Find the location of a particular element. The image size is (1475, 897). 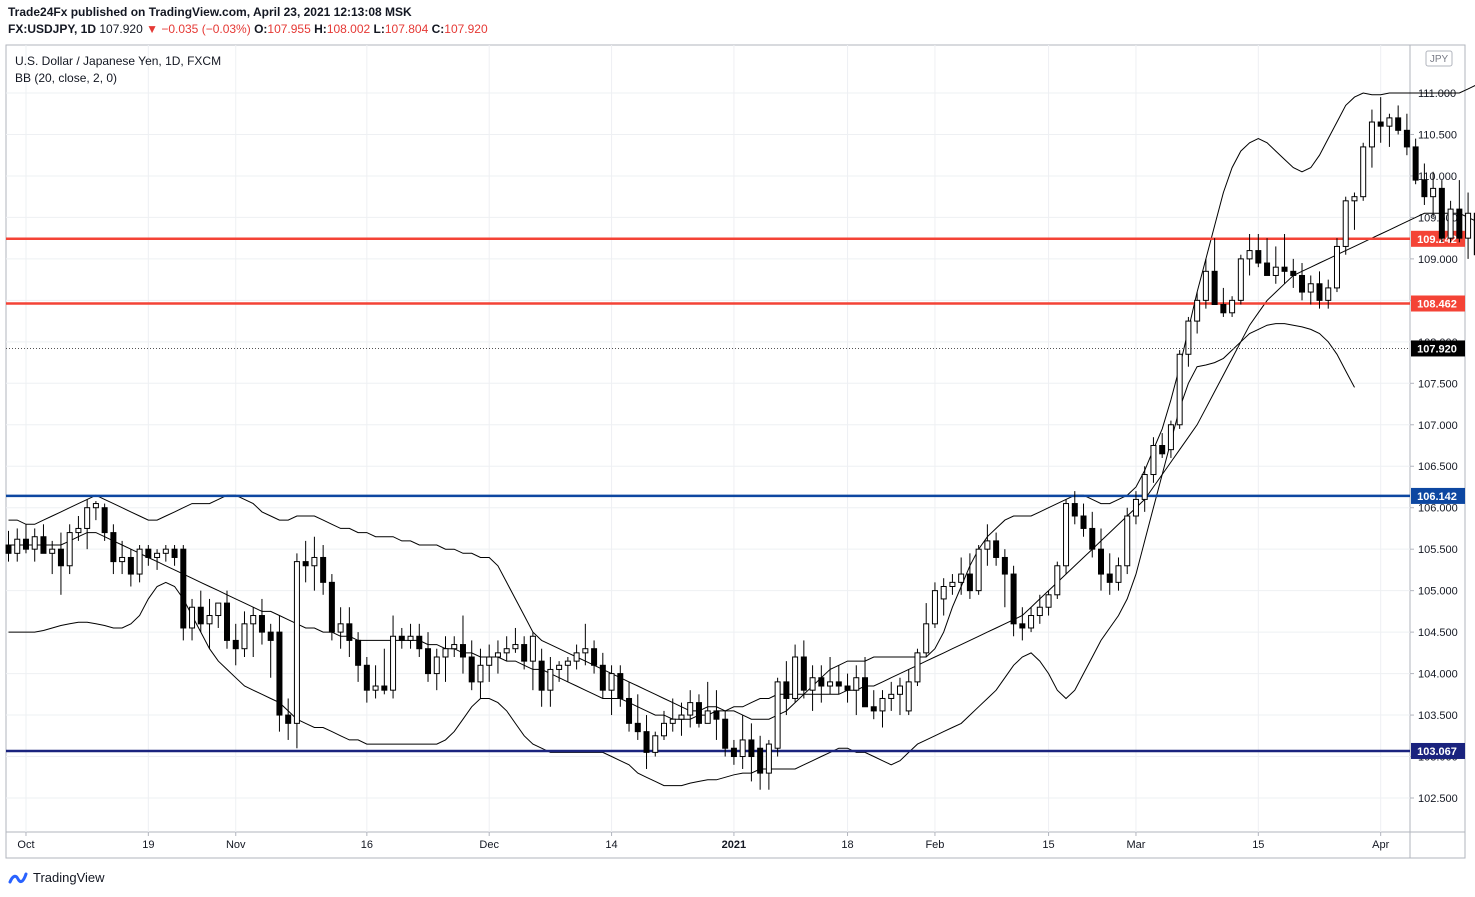

ytick-label-8: 106.500 is located at coordinates (1438, 467).